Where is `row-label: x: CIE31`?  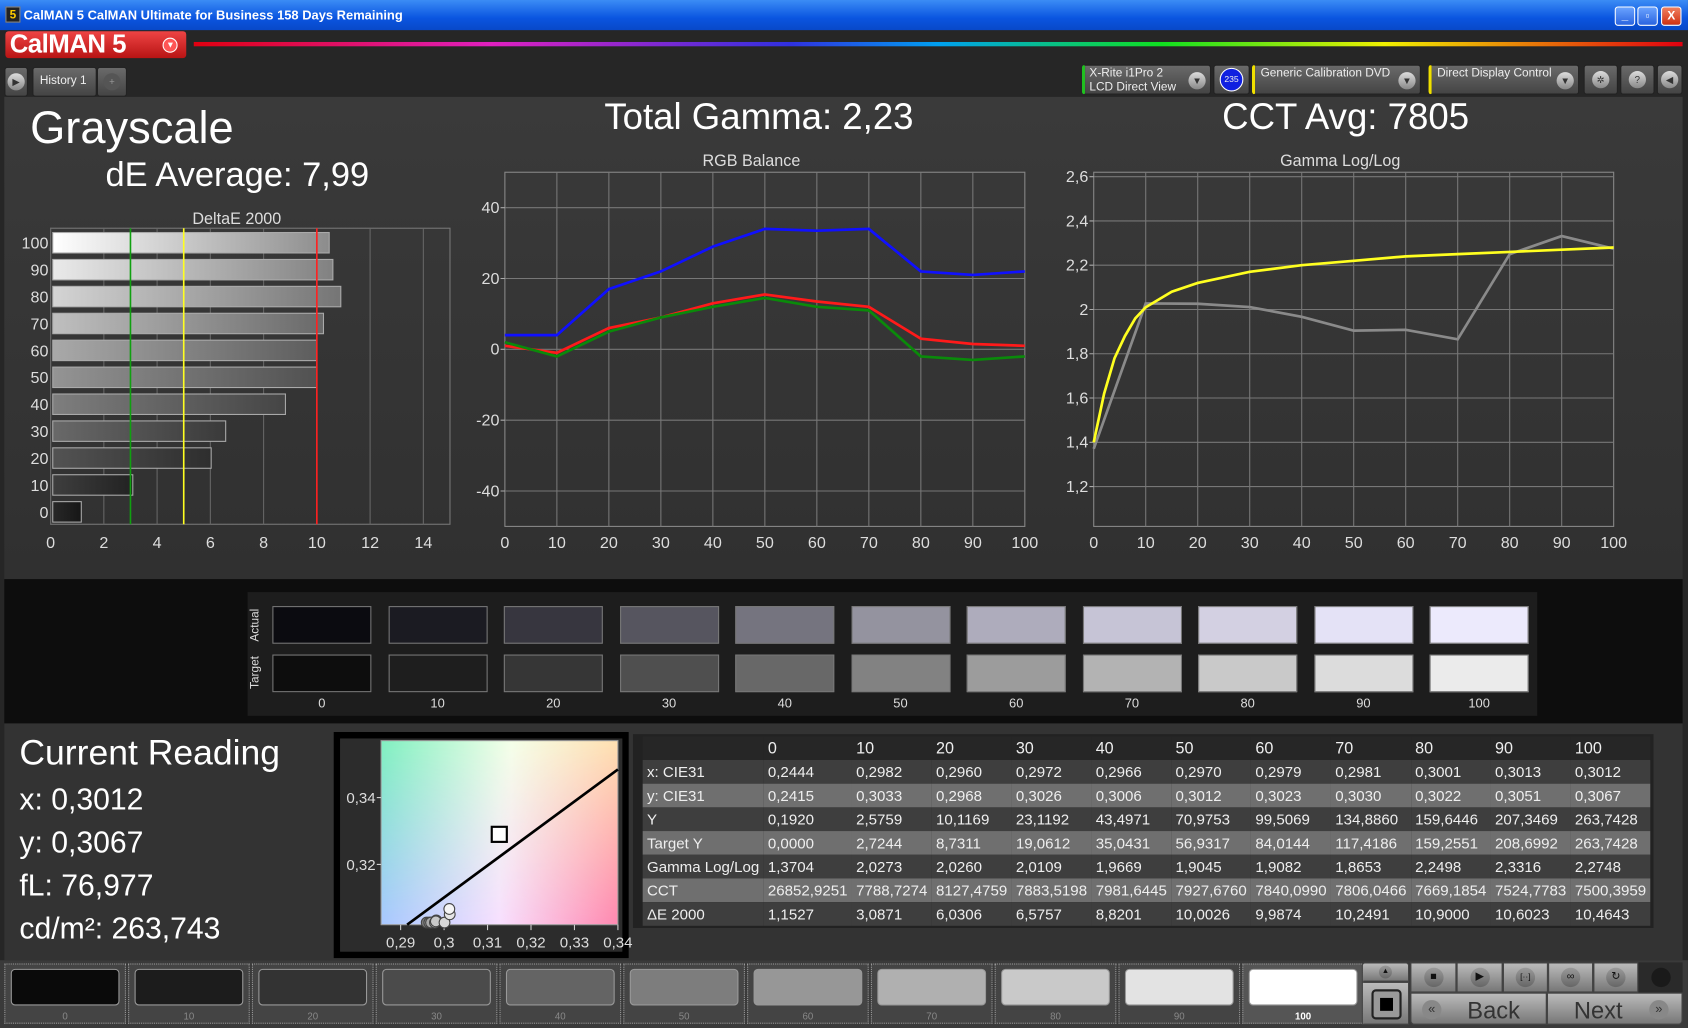 row-label: x: CIE31 is located at coordinates (703, 772).